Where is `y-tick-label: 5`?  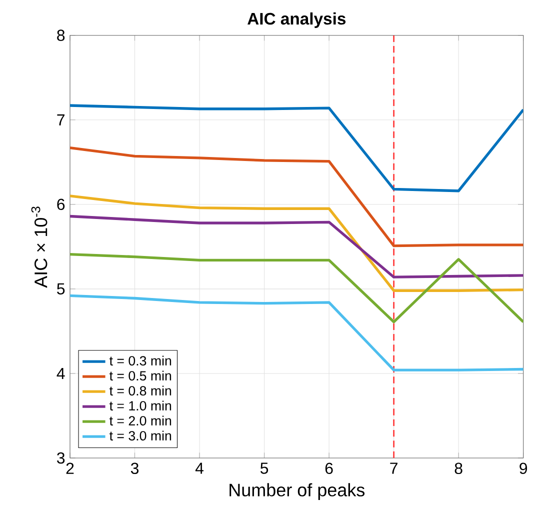
y-tick-label: 5 is located at coordinates (61, 289).